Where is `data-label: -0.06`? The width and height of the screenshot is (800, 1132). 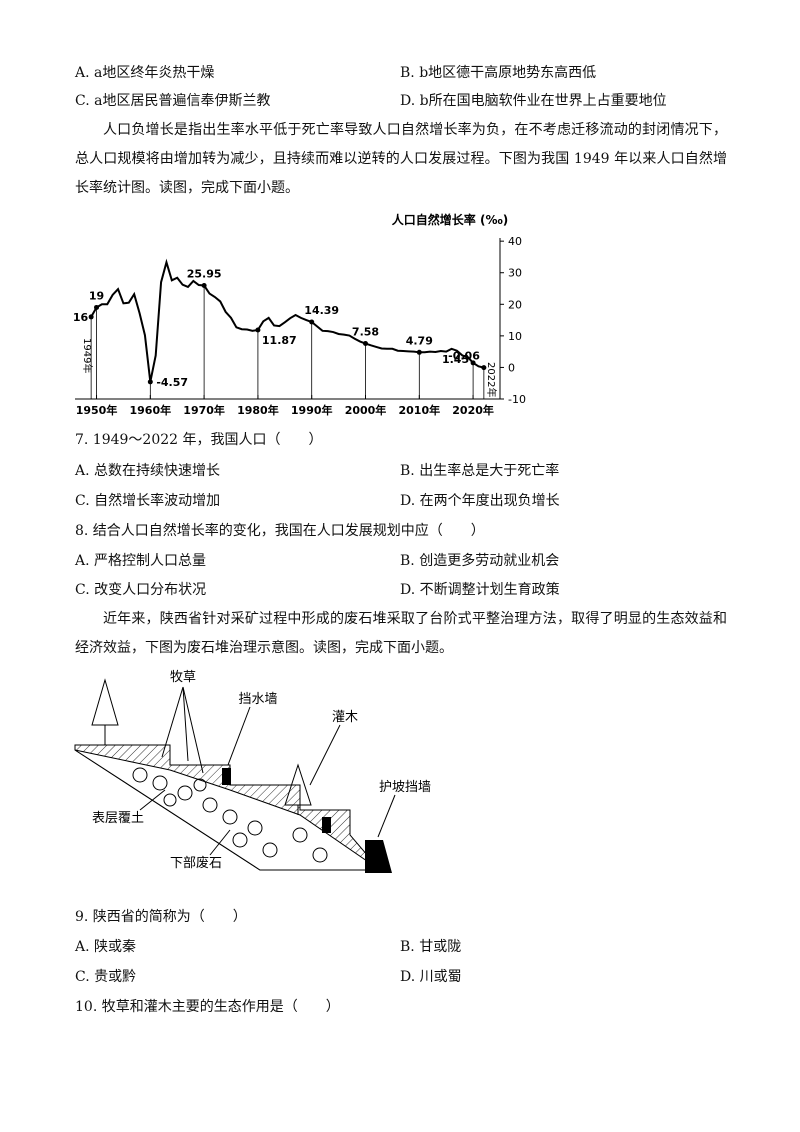 data-label: -0.06 is located at coordinates (464, 356).